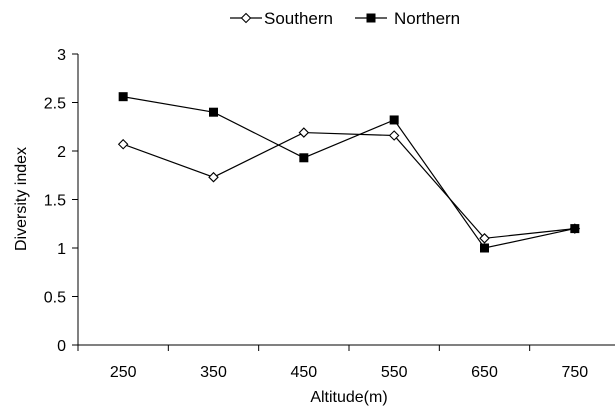 The width and height of the screenshot is (615, 417). I want to click on legend-item-northern: Northern, so click(407, 18).